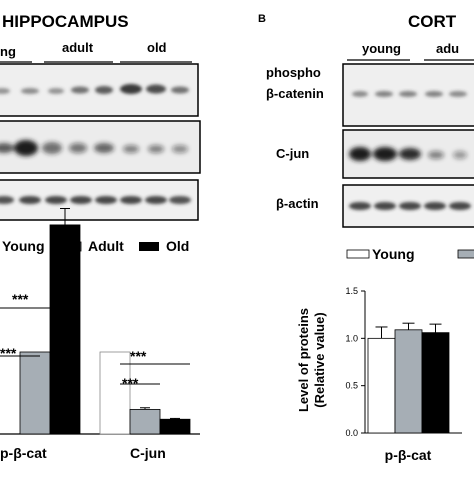 Image resolution: width=474 pixels, height=479 pixels. Describe the element at coordinates (447, 48) in the screenshot. I see `panel-b-group-adult-label: adu` at that location.